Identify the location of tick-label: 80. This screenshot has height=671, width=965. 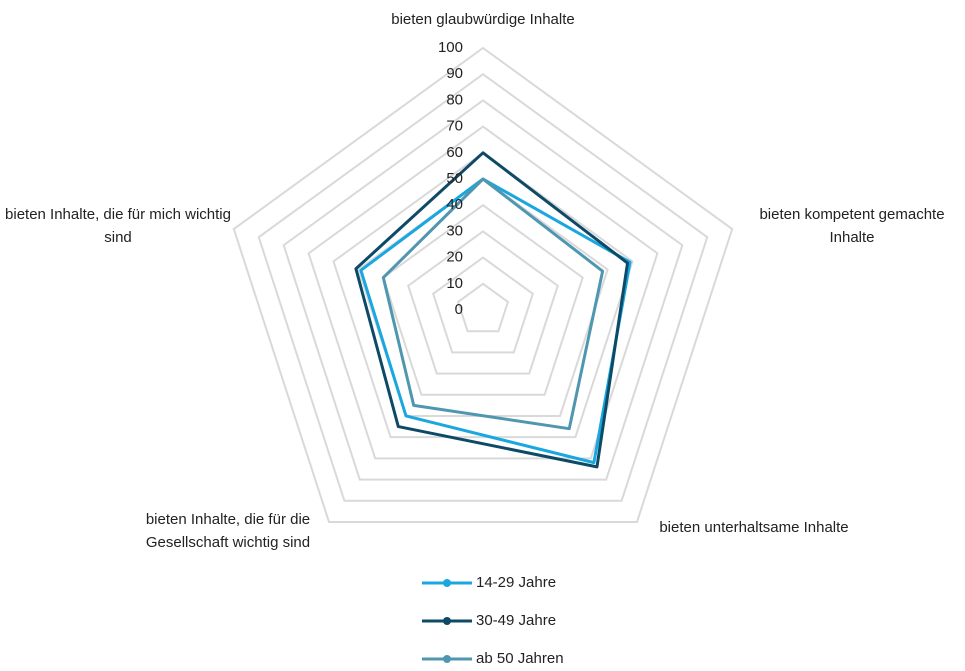
(454, 99).